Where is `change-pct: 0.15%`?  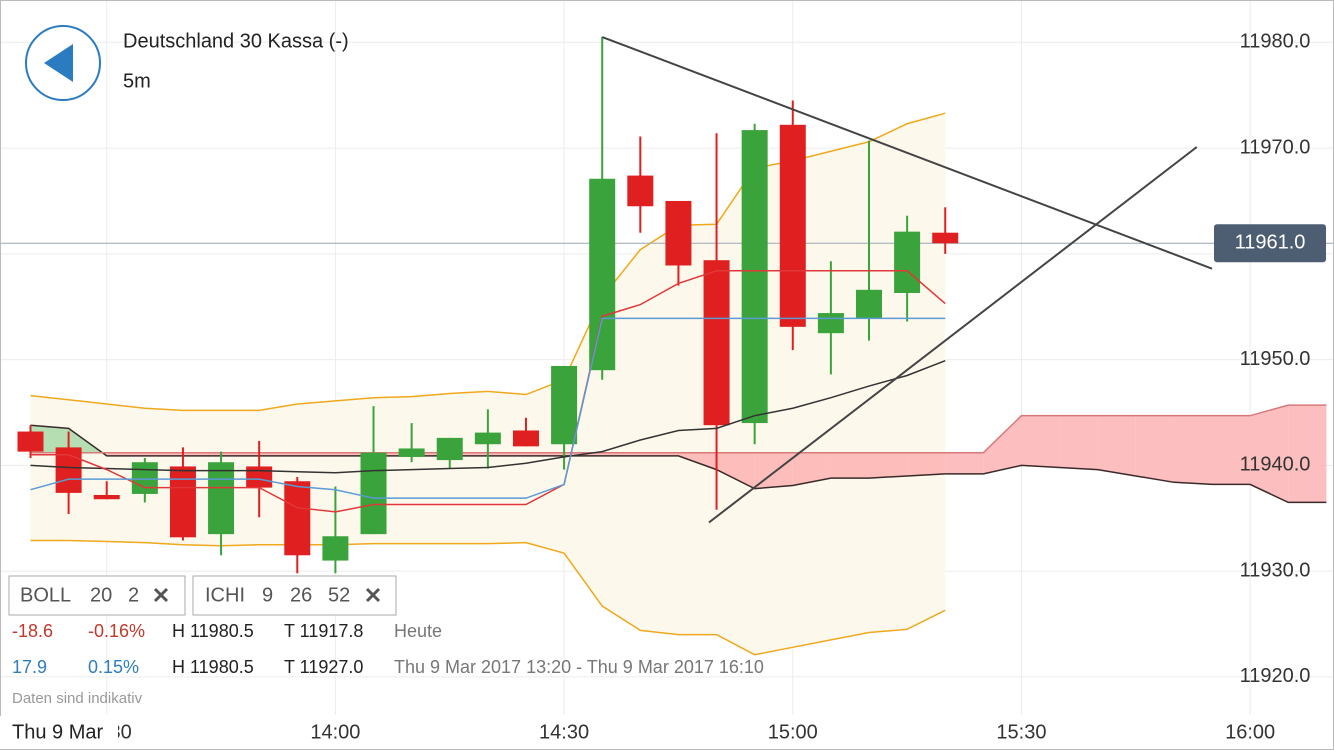 change-pct: 0.15% is located at coordinates (113, 667).